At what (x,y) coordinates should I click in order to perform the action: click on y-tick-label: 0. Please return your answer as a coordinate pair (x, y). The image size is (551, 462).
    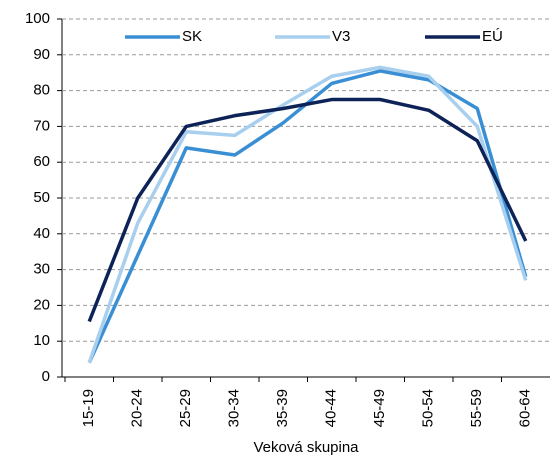
    Looking at the image, I should click on (46, 376).